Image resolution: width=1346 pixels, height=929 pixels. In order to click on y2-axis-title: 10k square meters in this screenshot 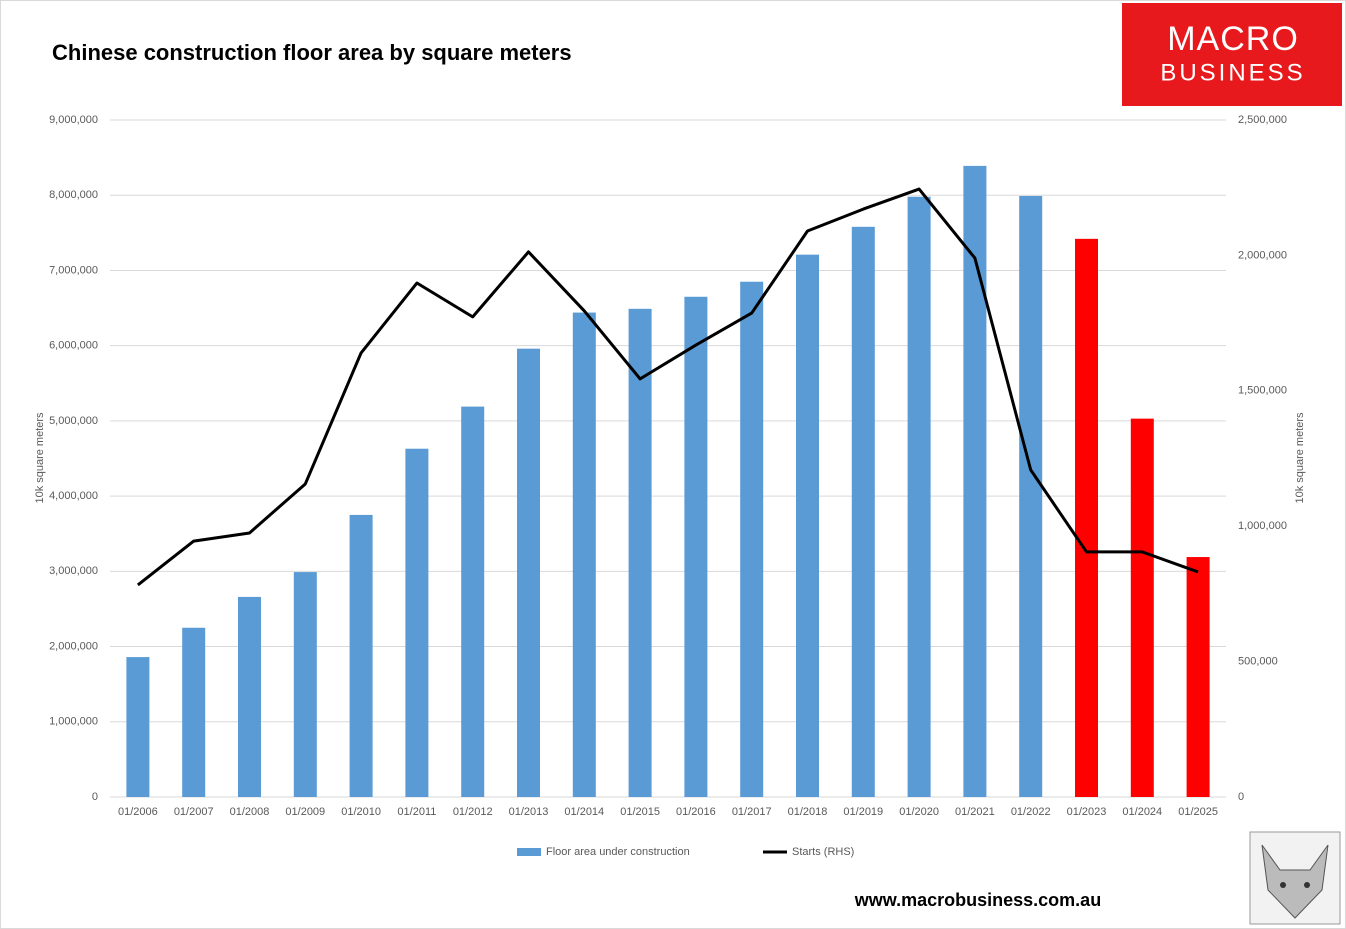, I will do `click(1300, 458)`.